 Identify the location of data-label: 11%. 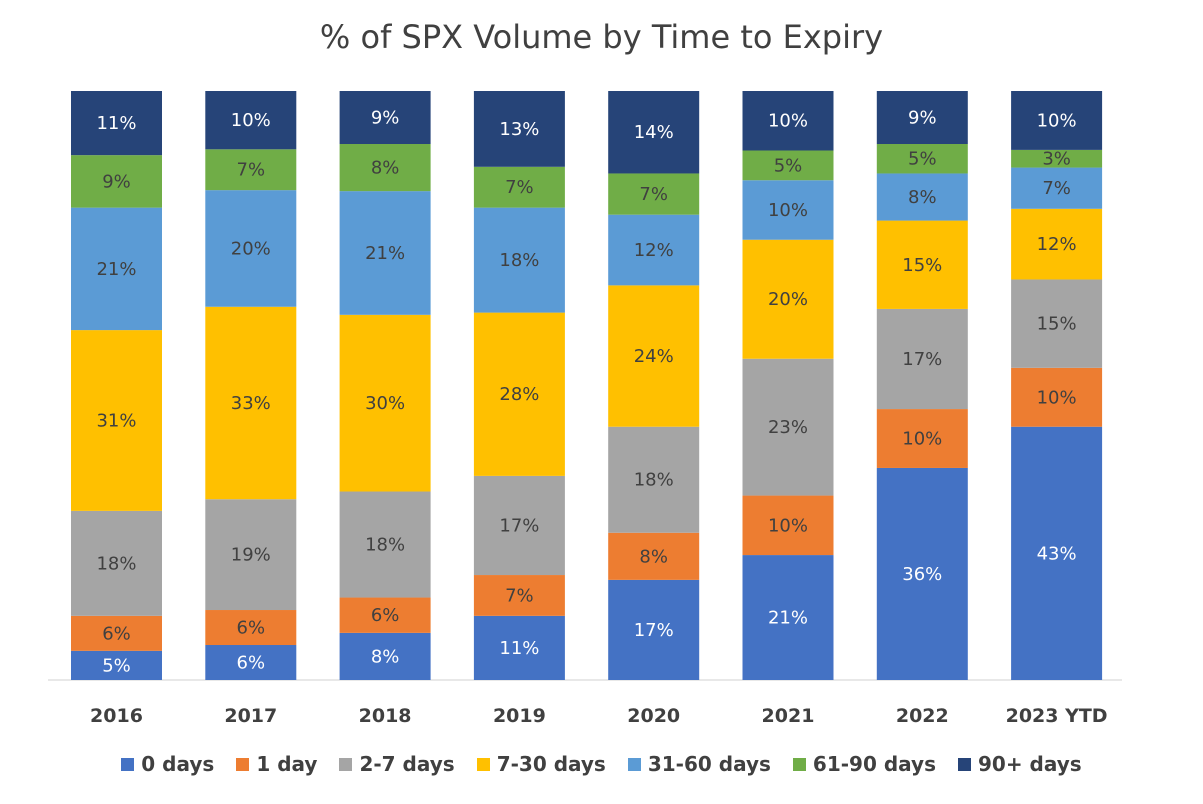
(116, 123).